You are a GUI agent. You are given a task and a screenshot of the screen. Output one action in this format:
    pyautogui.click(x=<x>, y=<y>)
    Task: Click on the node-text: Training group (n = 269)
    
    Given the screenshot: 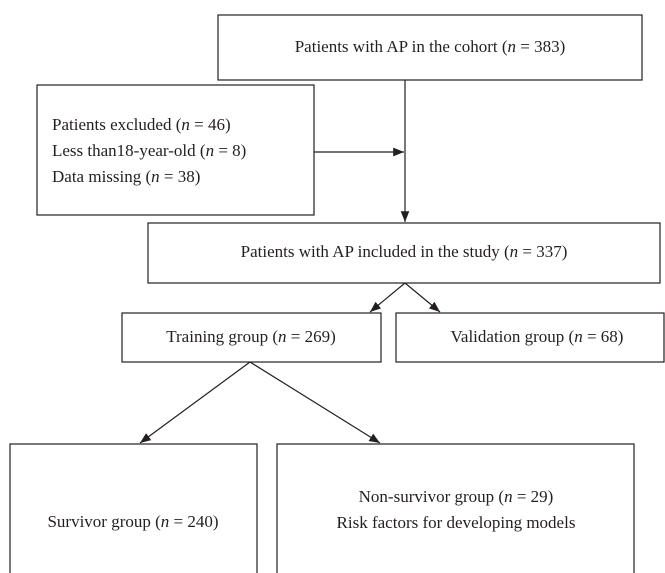 What is the action you would take?
    pyautogui.click(x=251, y=336)
    